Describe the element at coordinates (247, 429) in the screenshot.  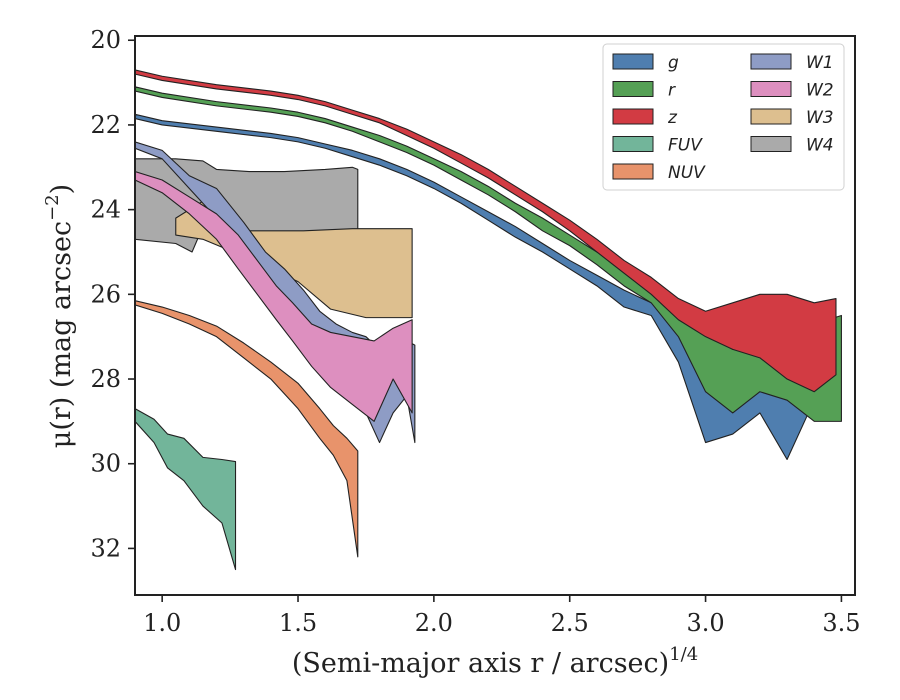
I see `band-area-nuv` at that location.